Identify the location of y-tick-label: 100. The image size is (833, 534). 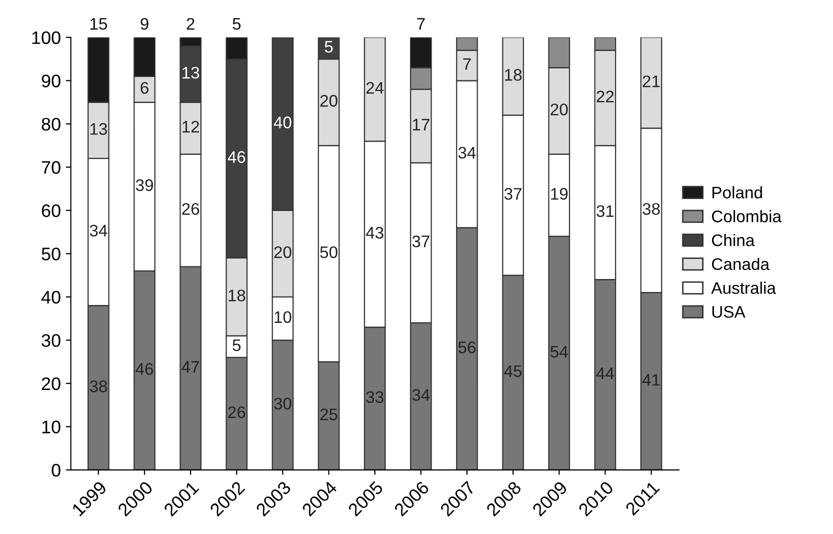
(46, 37).